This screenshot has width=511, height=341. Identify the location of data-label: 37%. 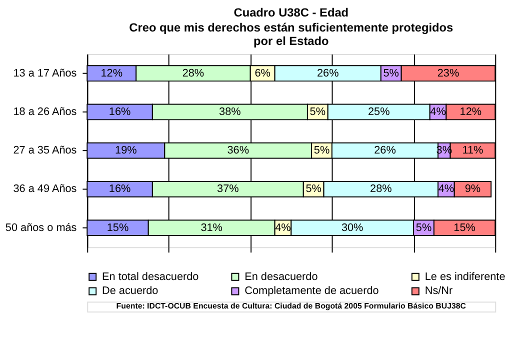
(228, 189).